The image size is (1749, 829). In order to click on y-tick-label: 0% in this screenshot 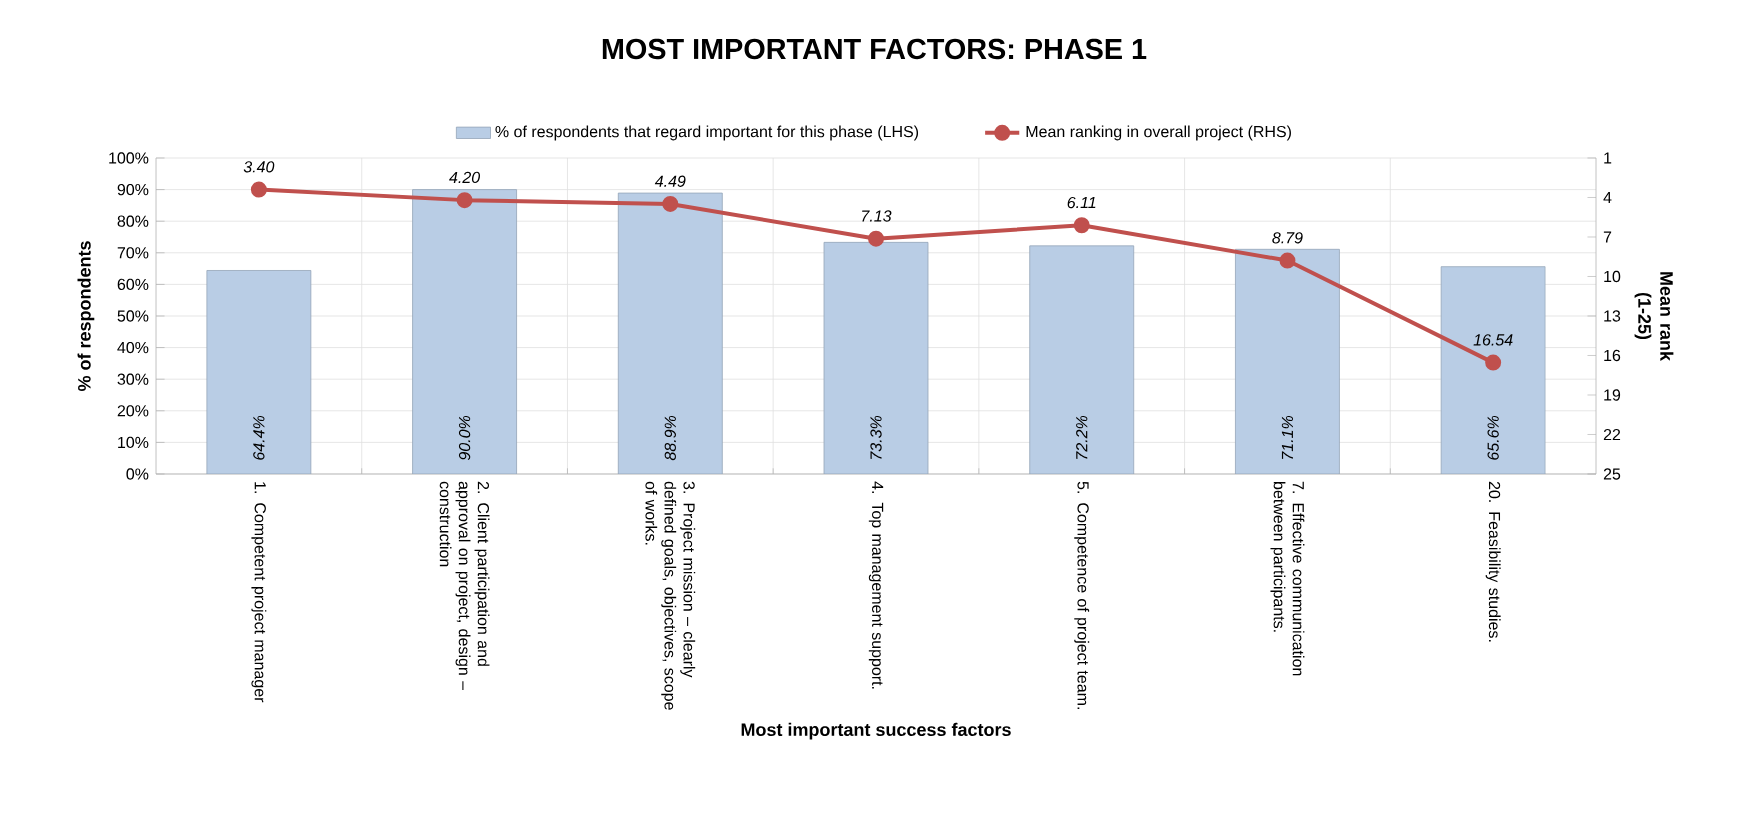, I will do `click(137, 474)`.